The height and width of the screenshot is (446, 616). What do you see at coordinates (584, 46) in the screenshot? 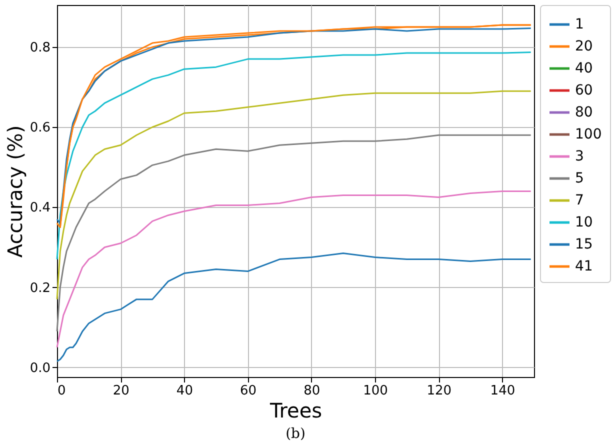
I see `legend-label: 20` at bounding box center [584, 46].